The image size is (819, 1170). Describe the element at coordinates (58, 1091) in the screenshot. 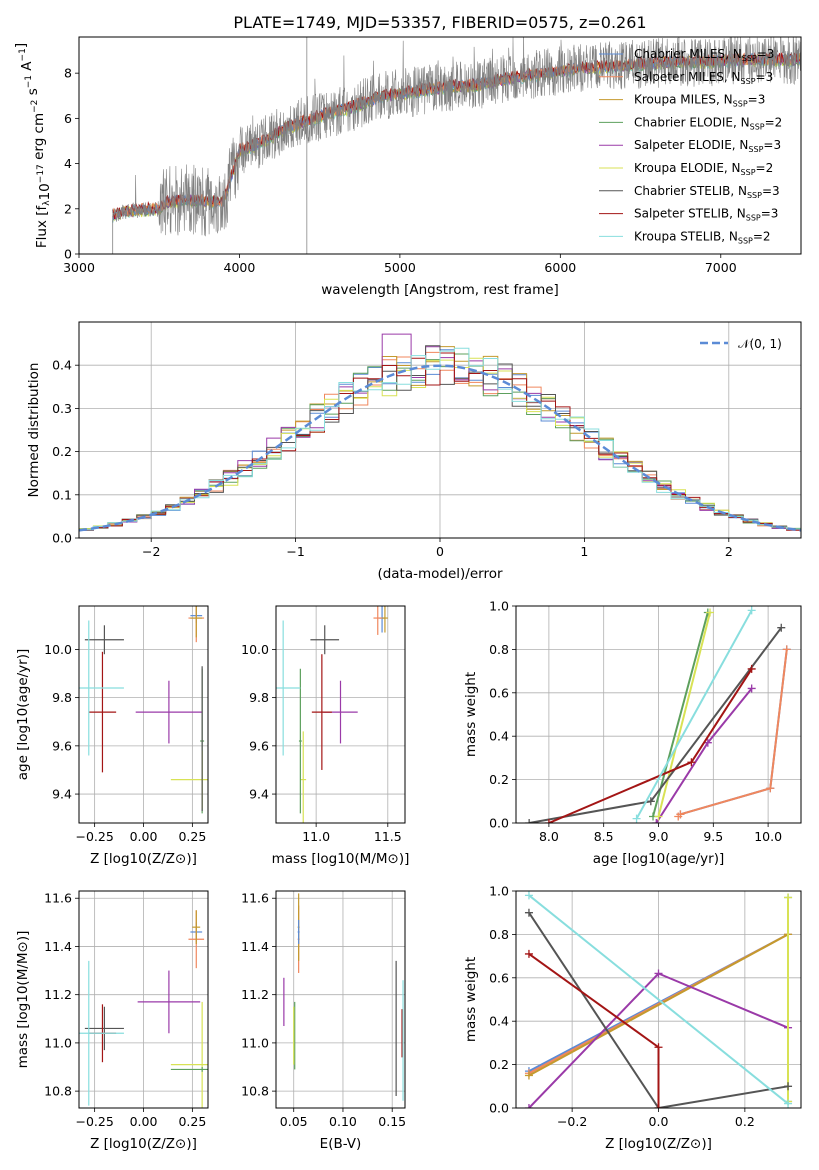

I see `y-tick-label: 10.8` at that location.